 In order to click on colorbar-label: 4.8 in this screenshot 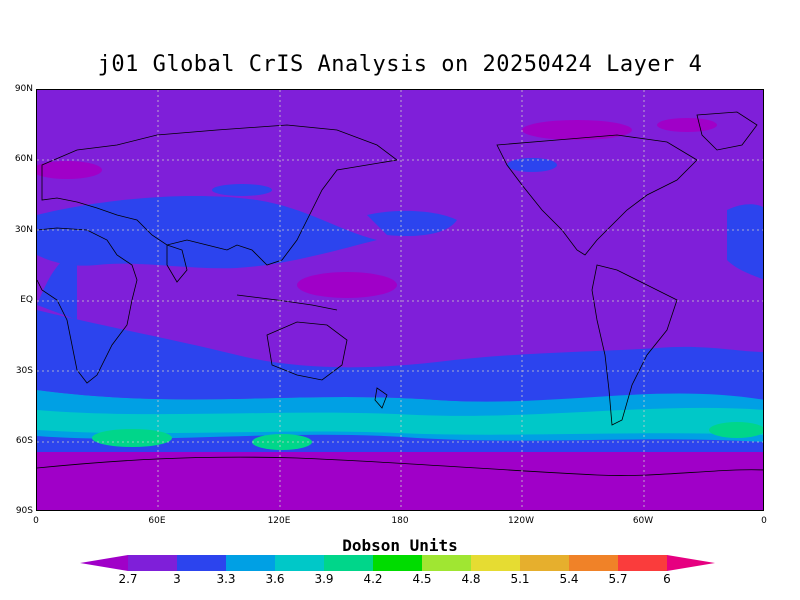, I will do `click(471, 579)`.